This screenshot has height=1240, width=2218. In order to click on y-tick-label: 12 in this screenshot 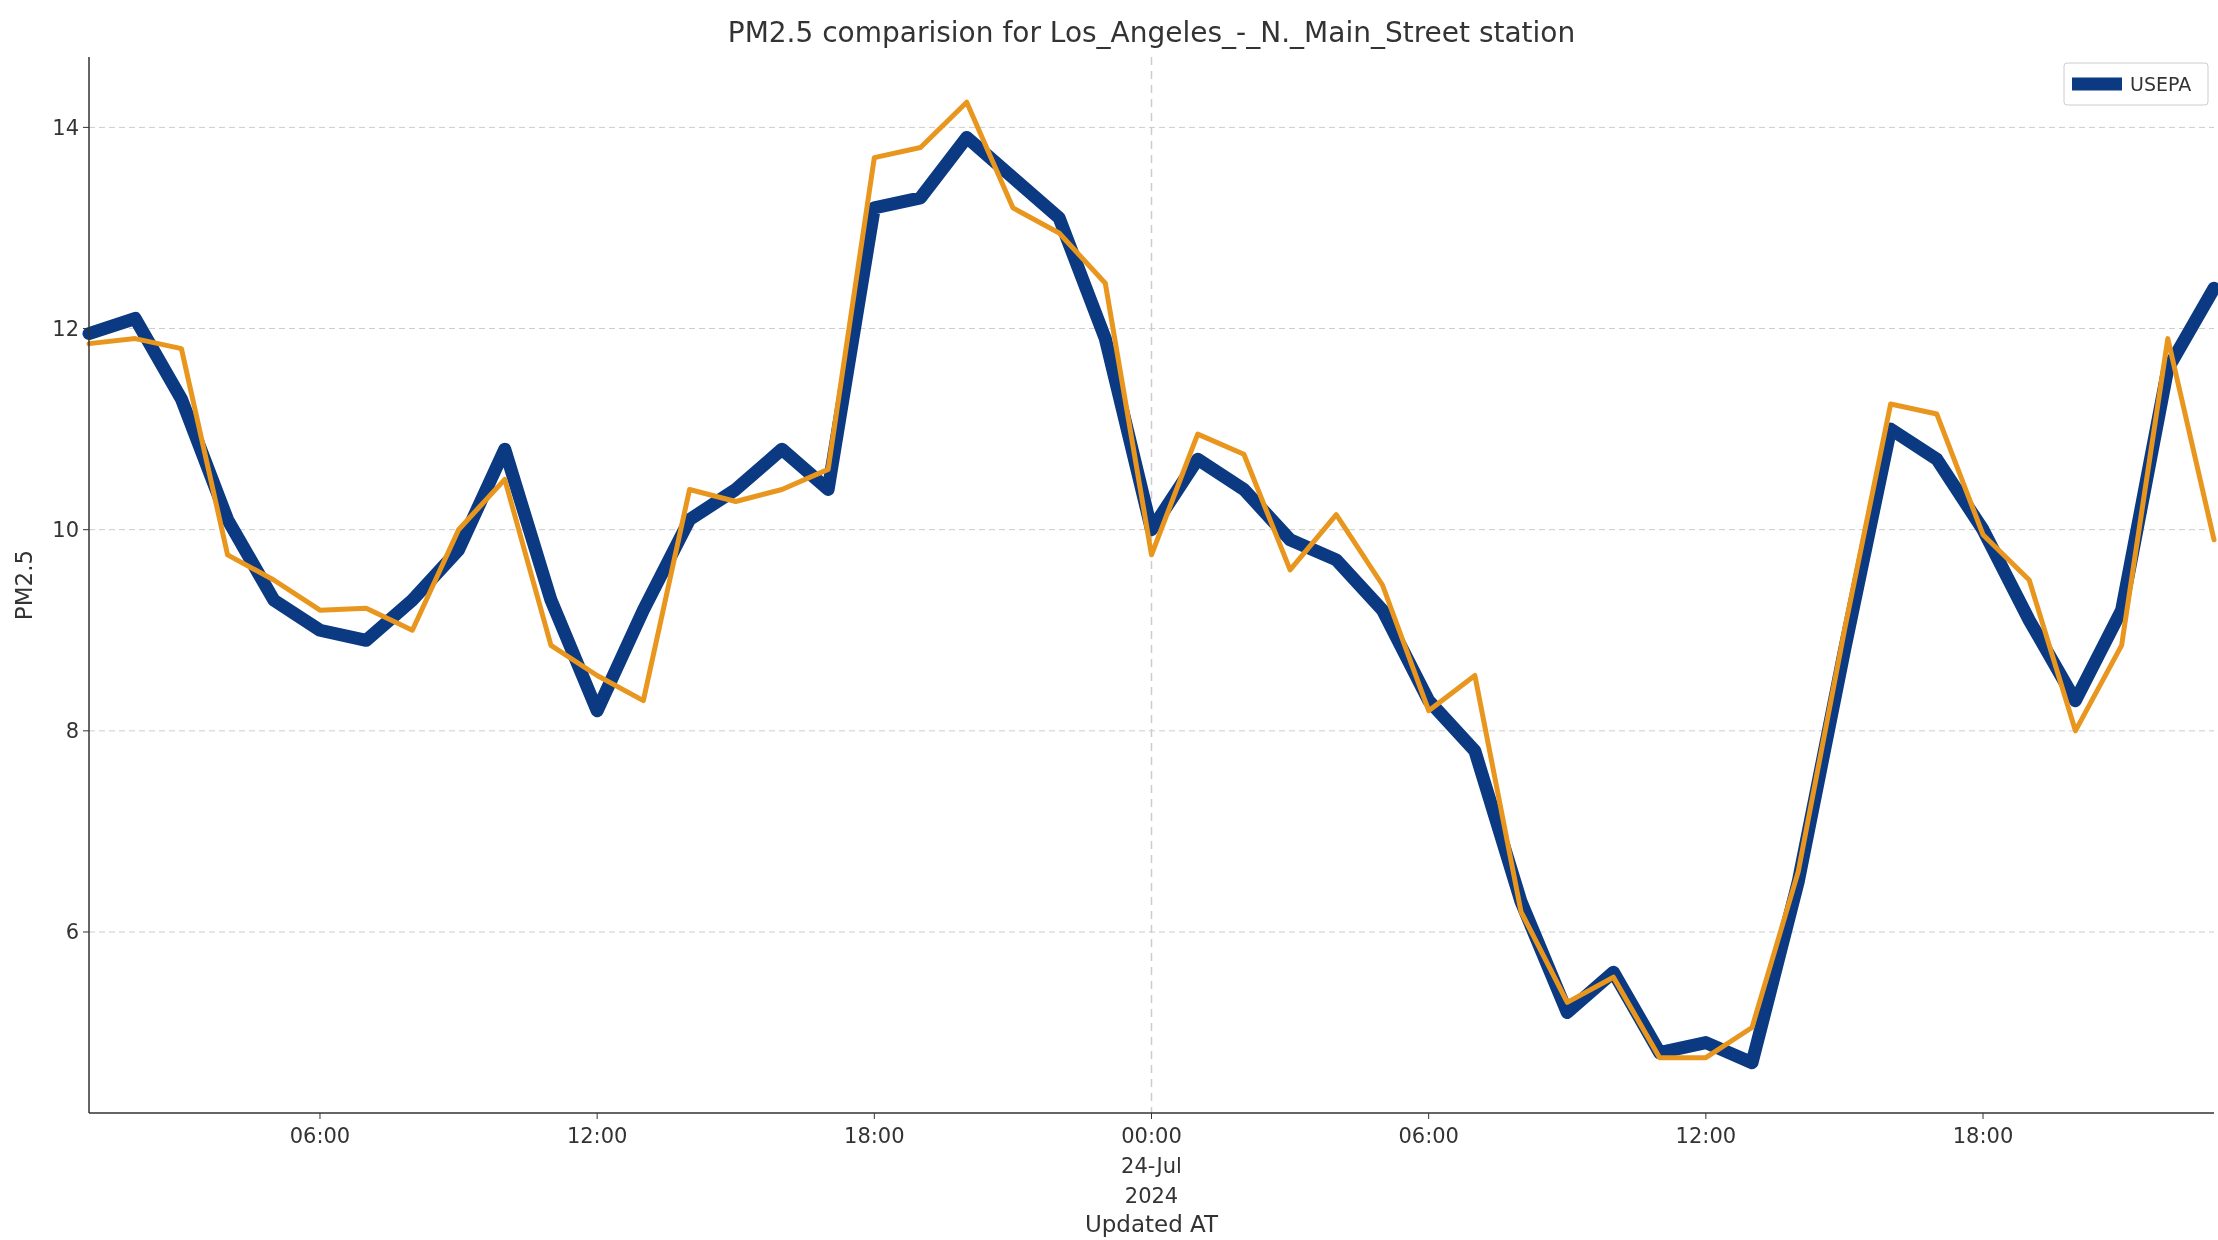, I will do `click(65, 328)`.